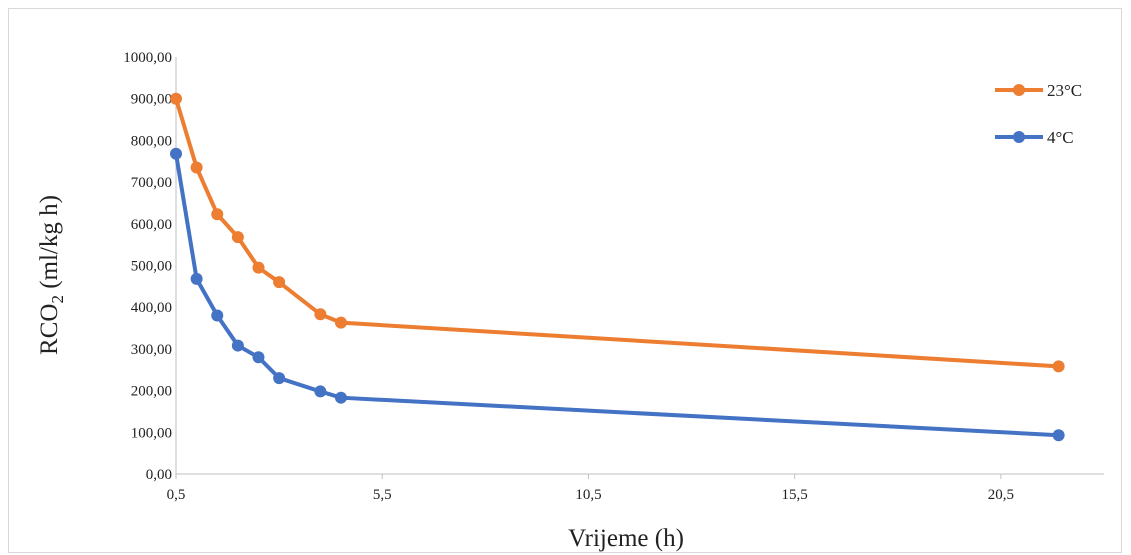 The image size is (1131, 555). I want to click on y-tick-label: 1000,00, so click(147, 58).